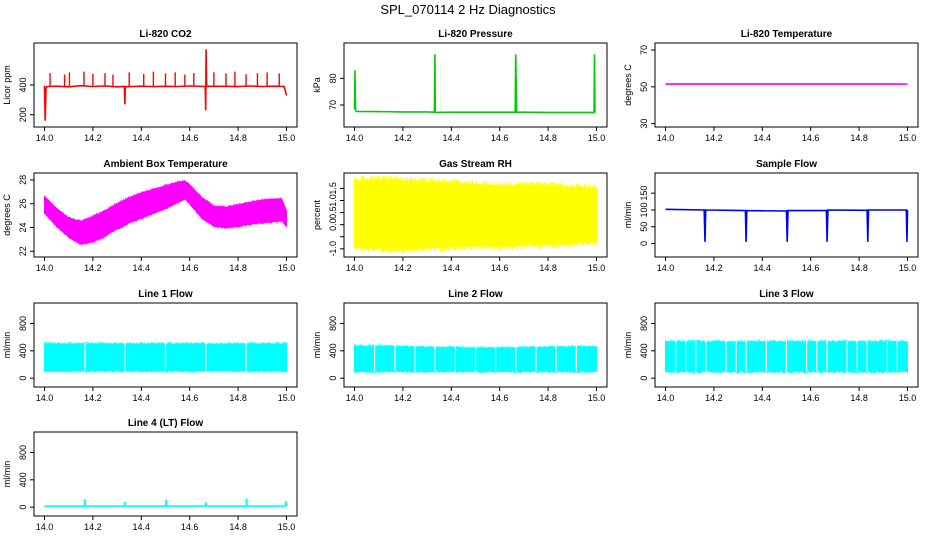  Describe the element at coordinates (644, 124) in the screenshot. I see `y-tick-label: 30` at that location.